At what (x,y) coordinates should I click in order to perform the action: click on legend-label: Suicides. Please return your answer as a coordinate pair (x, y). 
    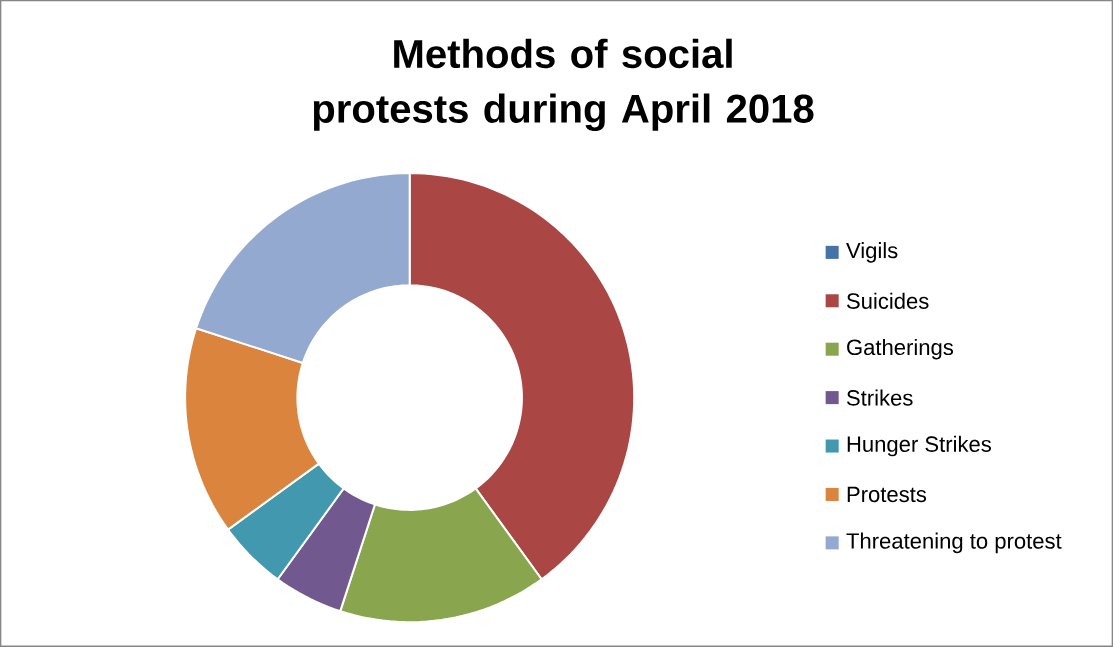
    Looking at the image, I should click on (887, 300).